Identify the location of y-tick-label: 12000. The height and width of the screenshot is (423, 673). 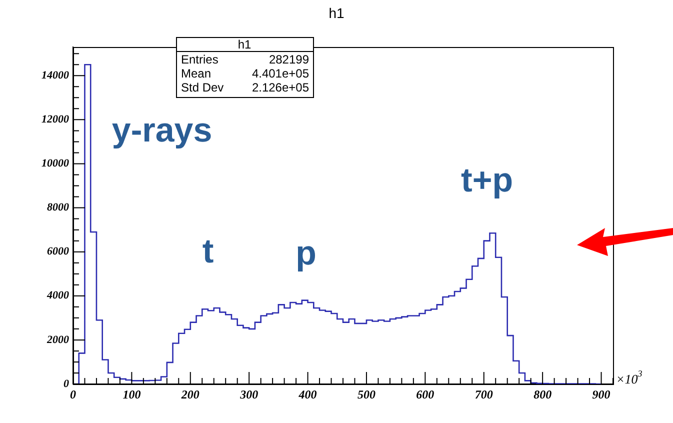
(56, 120).